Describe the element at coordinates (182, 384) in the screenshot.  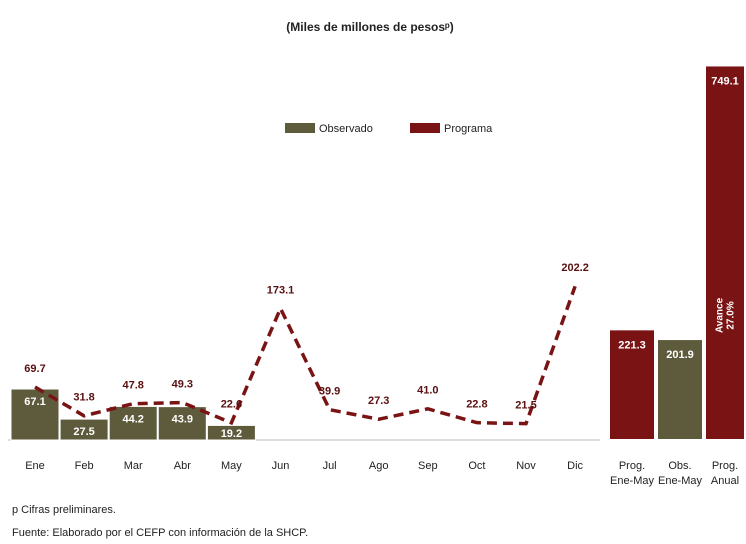
I see `value-label: 49.3` at that location.